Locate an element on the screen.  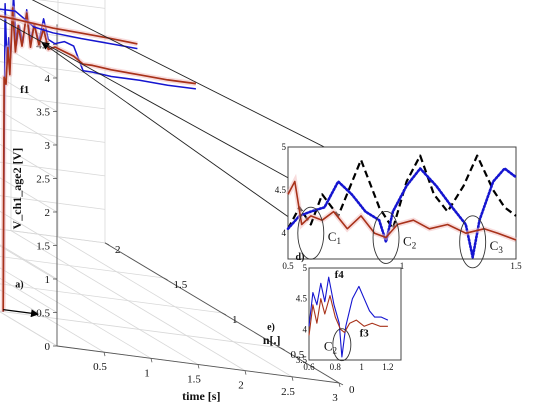
inset-e-label: e) is located at coordinates (271, 327).